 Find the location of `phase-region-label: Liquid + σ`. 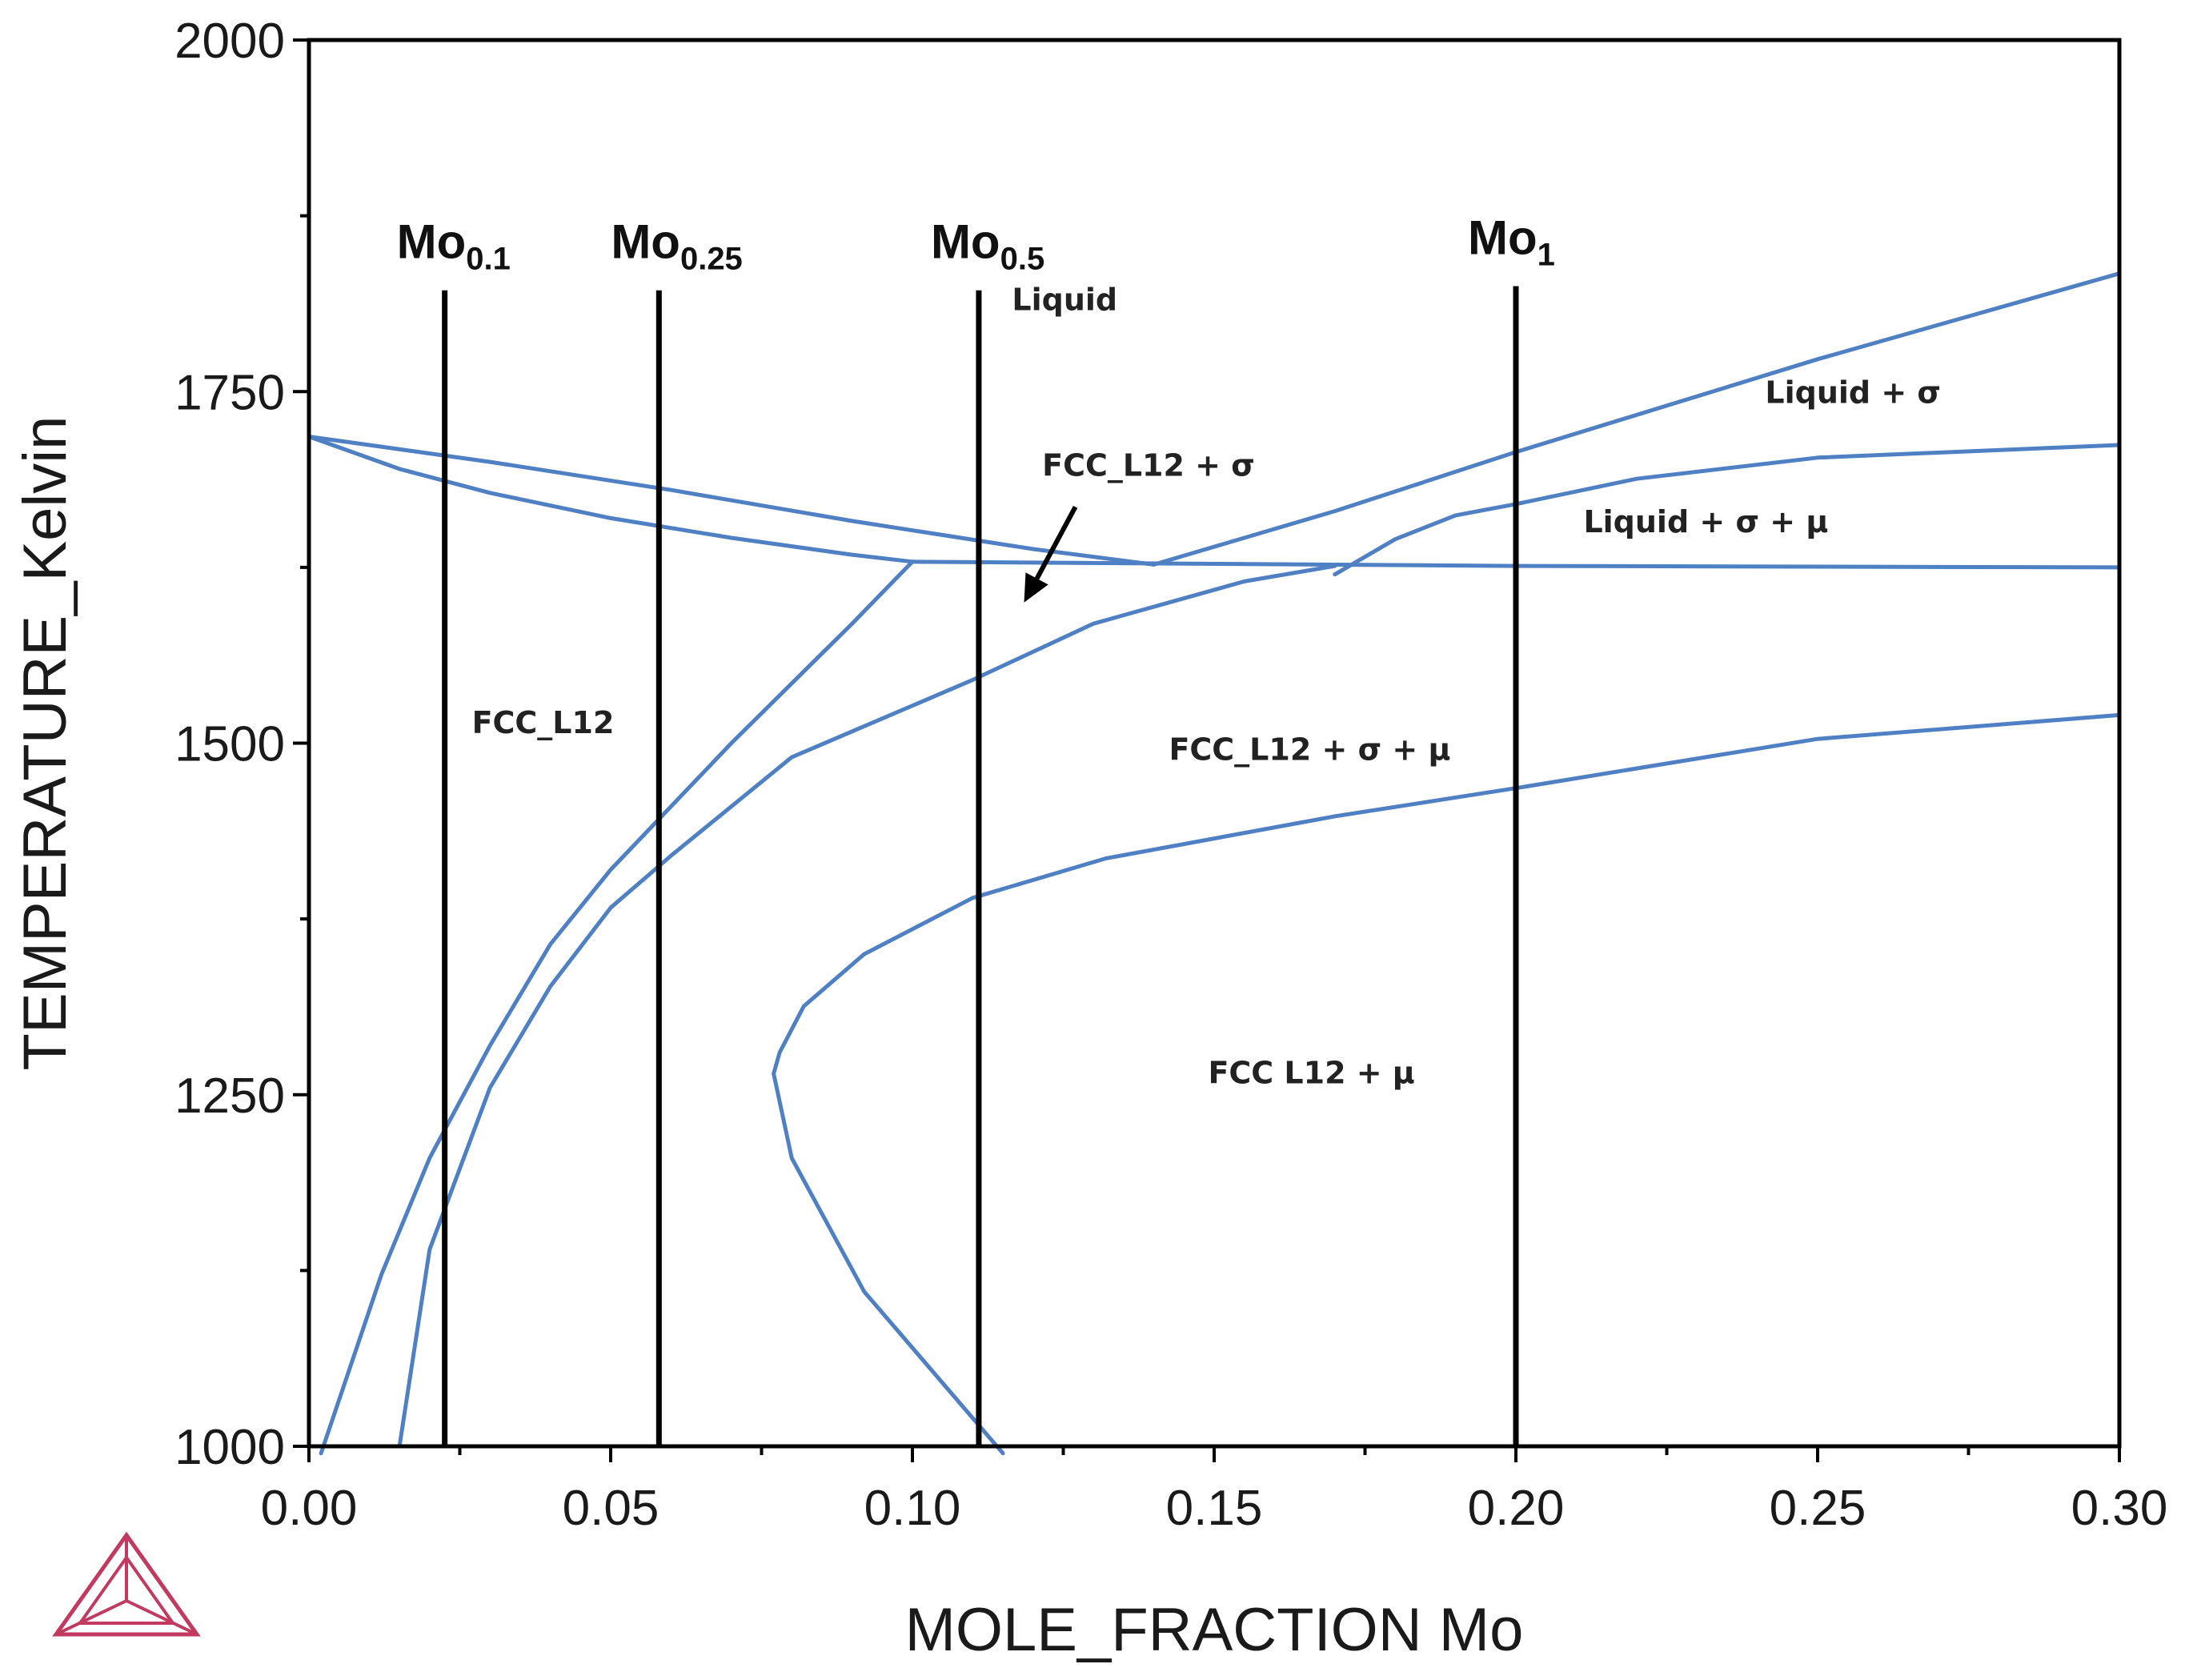

phase-region-label: Liquid + σ is located at coordinates (1853, 392).